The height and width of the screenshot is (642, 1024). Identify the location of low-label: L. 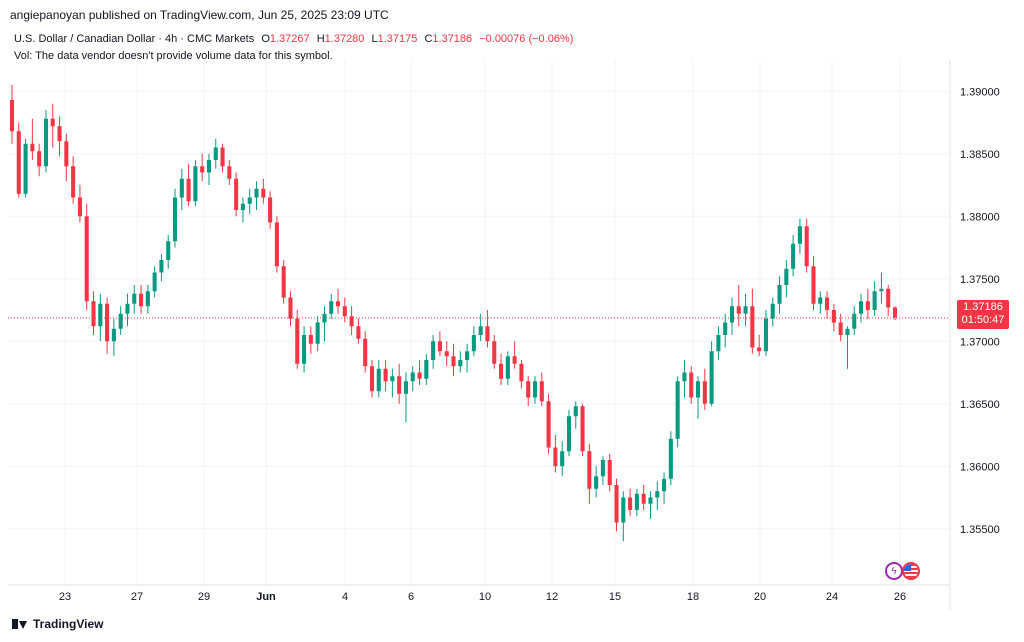
(374, 39).